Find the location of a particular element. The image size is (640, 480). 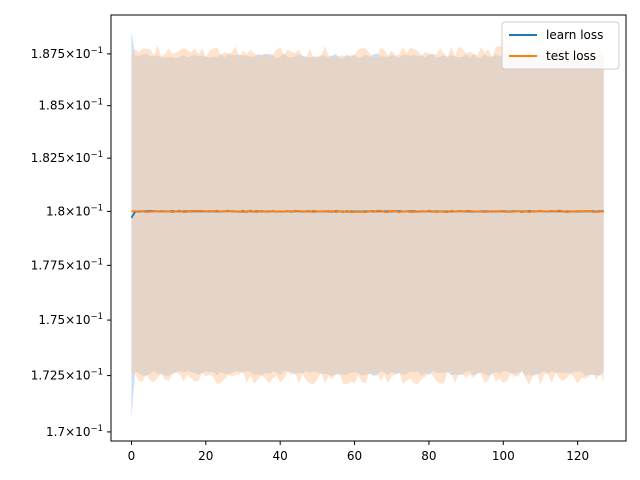

y-tick-label: 1.725×10−1 is located at coordinates (67, 375).